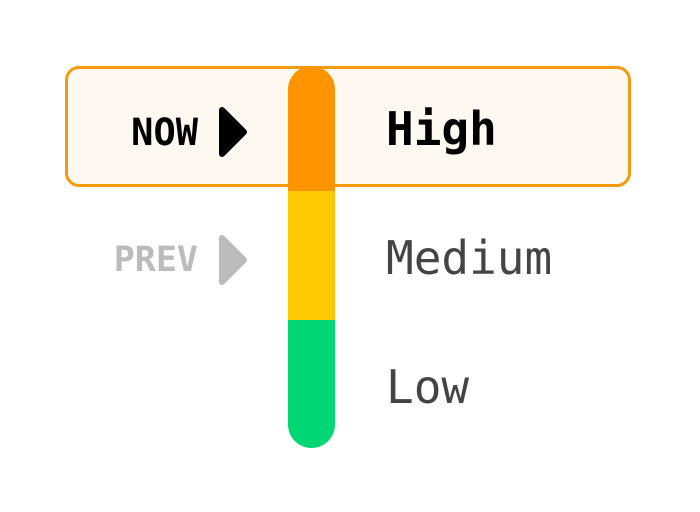 The height and width of the screenshot is (512, 700). What do you see at coordinates (311, 128) in the screenshot?
I see `meter-segment-high` at bounding box center [311, 128].